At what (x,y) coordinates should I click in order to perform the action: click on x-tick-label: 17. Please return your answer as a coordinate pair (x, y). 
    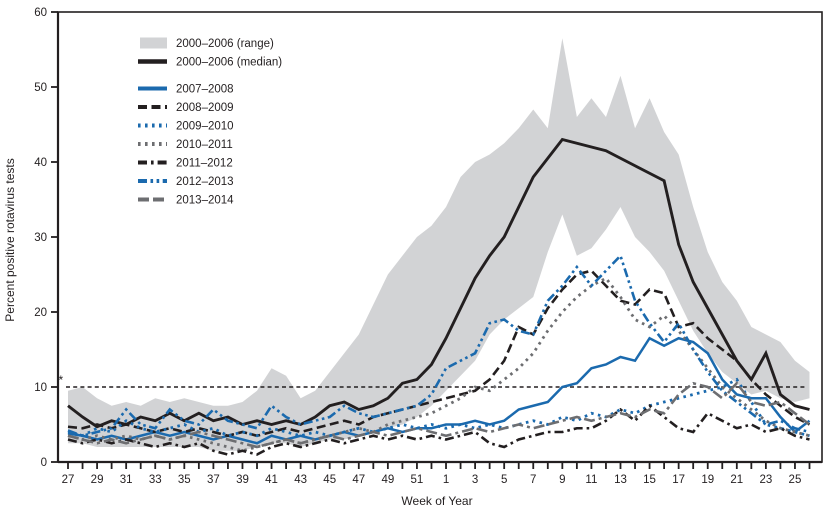
    Looking at the image, I should click on (678, 480).